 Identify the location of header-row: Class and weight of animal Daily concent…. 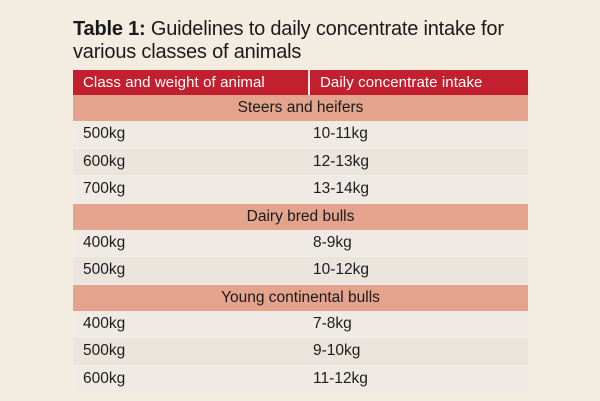
(300, 82).